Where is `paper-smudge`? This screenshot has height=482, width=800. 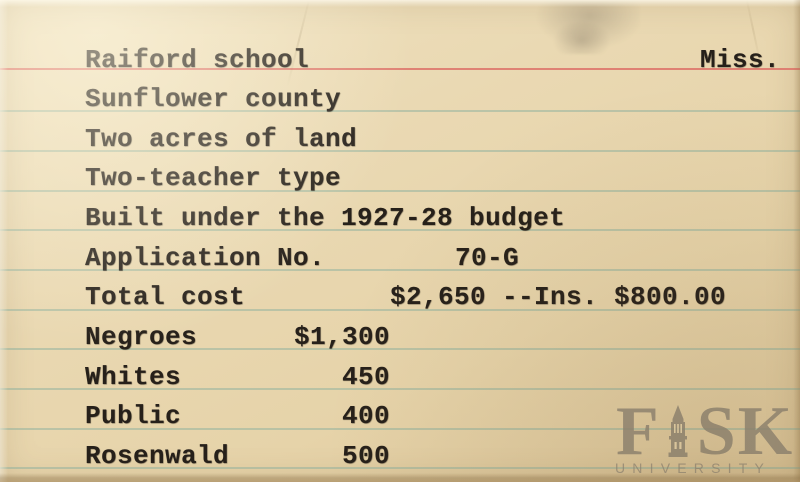
paper-smudge is located at coordinates (584, 27).